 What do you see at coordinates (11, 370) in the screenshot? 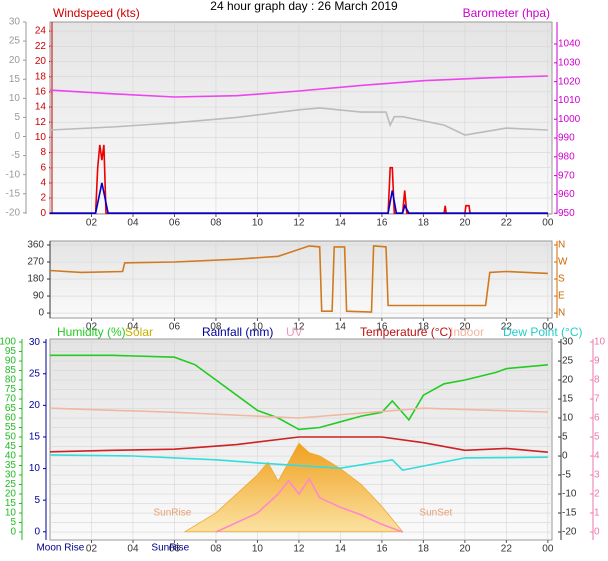
I see `tick-label: 85` at bounding box center [11, 370].